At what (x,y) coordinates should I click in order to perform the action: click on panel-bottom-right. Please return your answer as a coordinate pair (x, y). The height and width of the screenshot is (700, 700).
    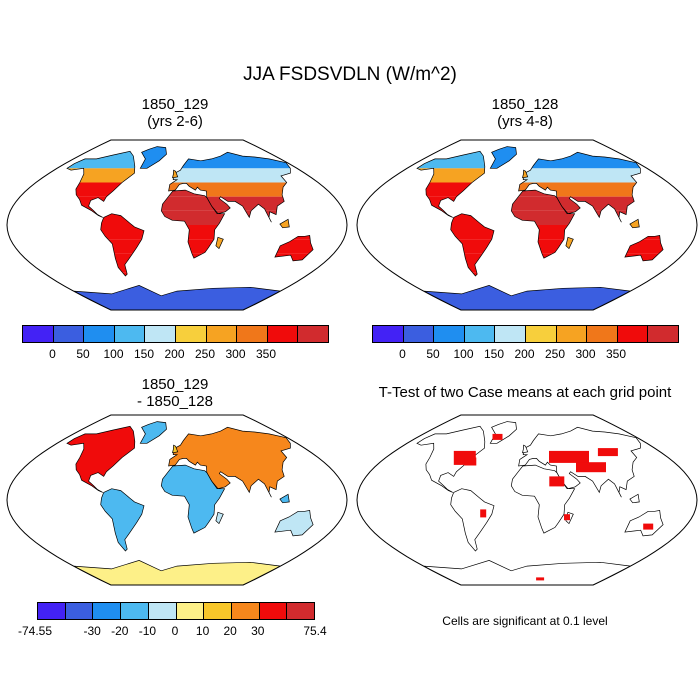
    Looking at the image, I should click on (527, 500).